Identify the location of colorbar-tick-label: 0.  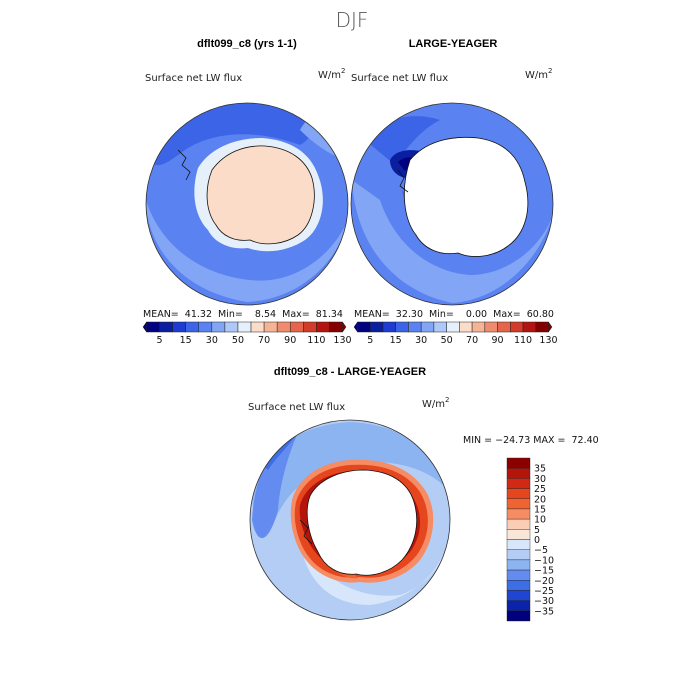
(537, 540).